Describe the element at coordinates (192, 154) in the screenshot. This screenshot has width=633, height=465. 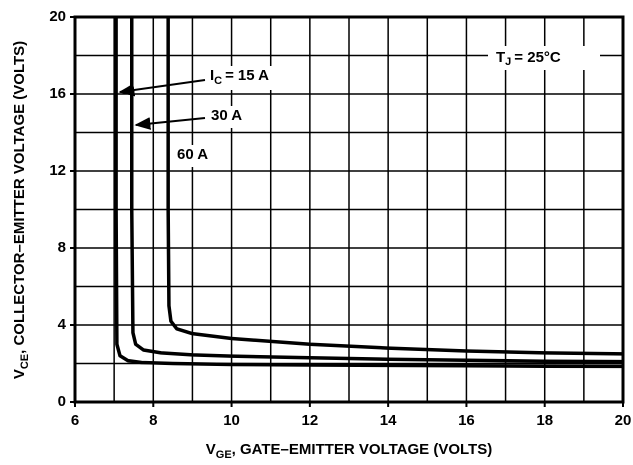
I see `series-label: 60 A` at that location.